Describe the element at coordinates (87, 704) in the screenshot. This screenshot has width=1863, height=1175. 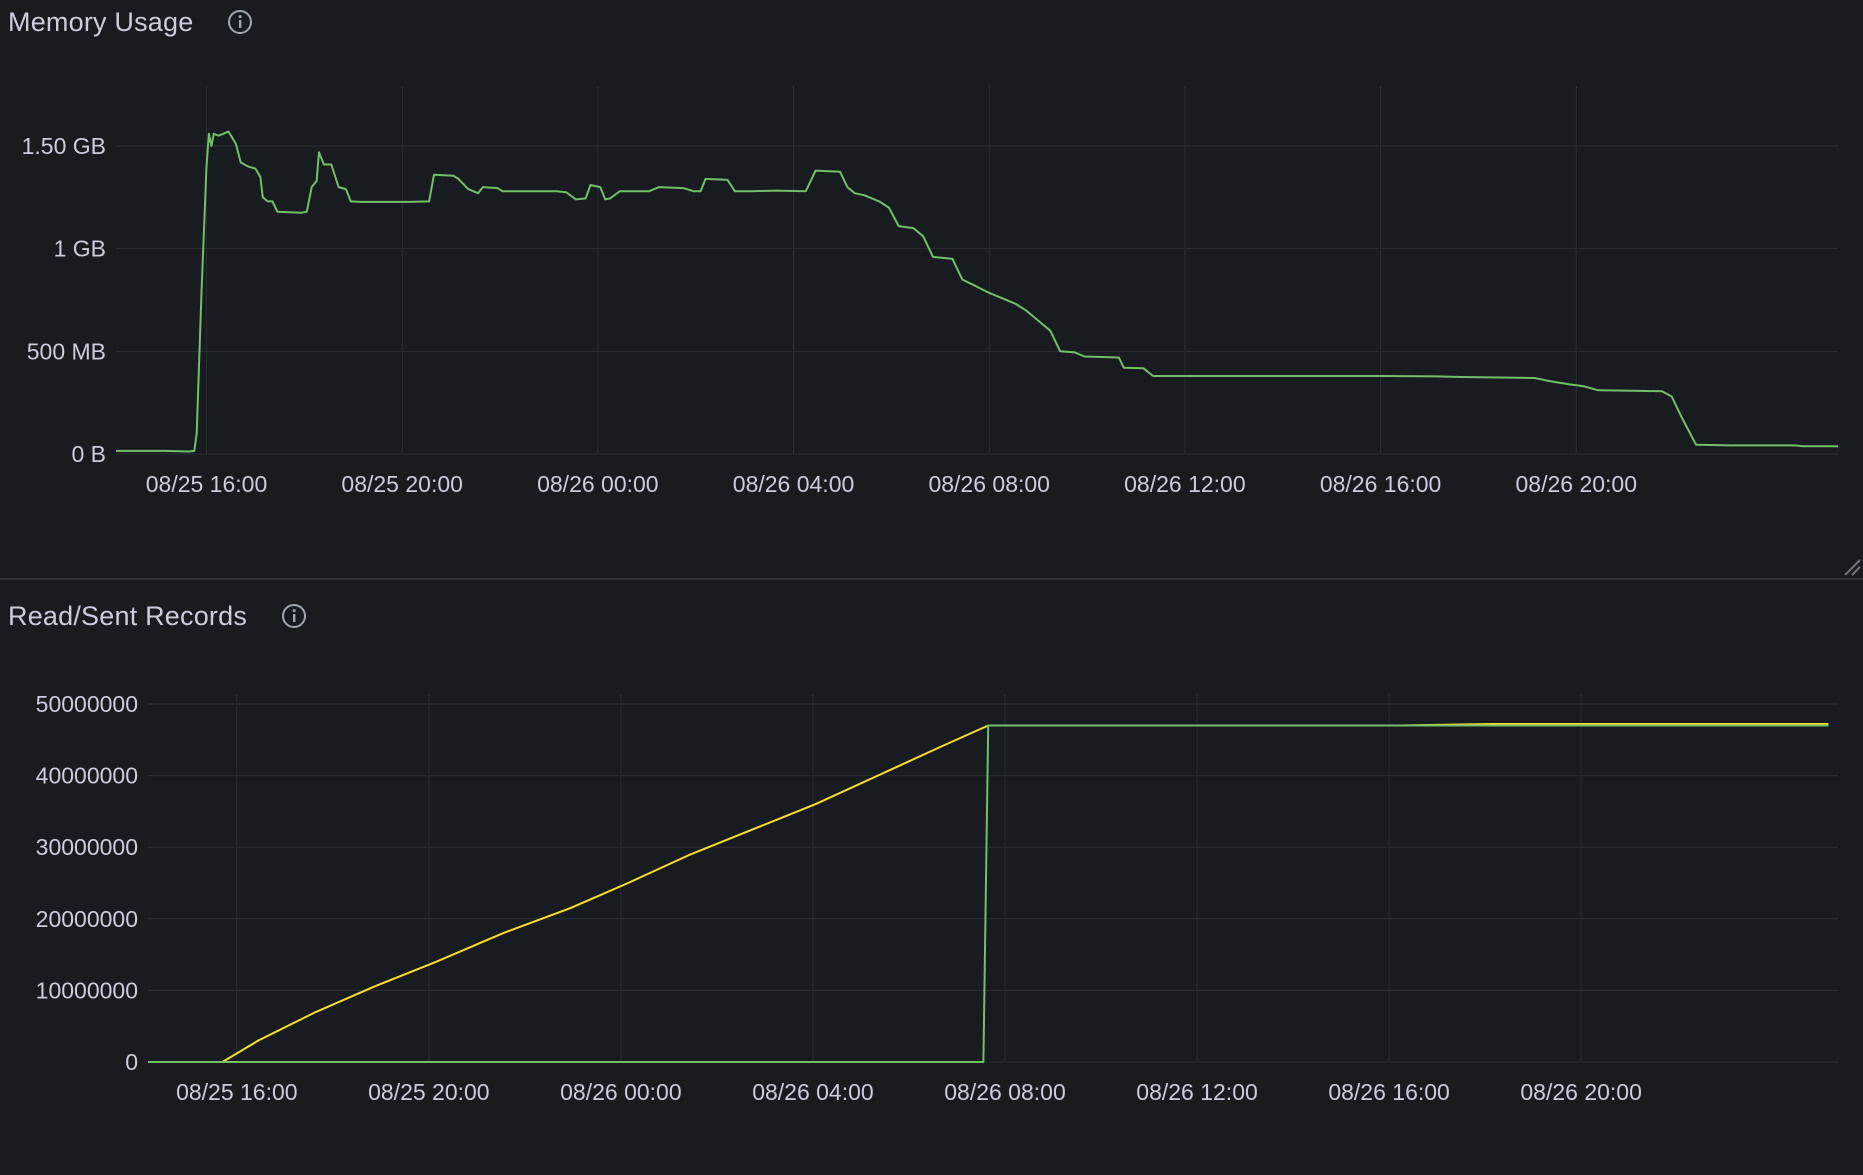
I see `y-tick-label: 50000000` at that location.